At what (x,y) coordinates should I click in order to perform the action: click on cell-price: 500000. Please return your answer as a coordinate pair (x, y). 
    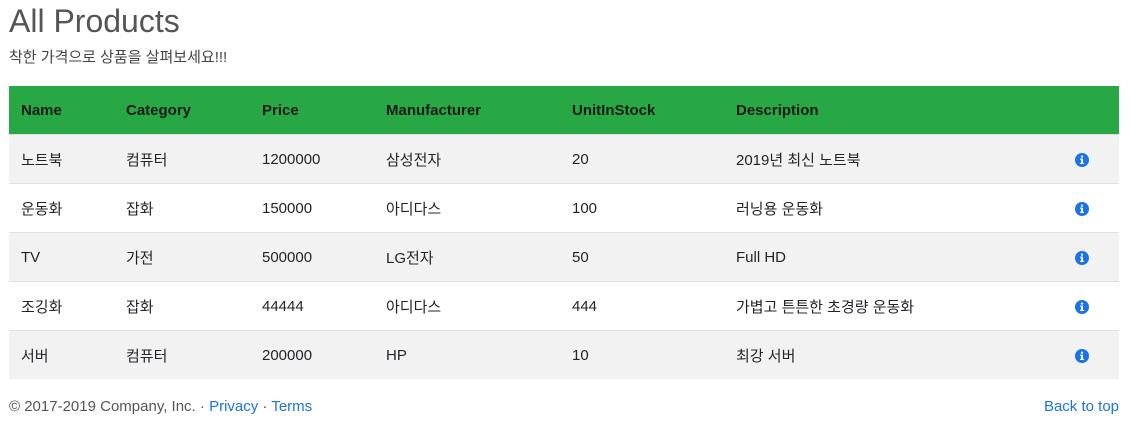
    Looking at the image, I should click on (312, 257).